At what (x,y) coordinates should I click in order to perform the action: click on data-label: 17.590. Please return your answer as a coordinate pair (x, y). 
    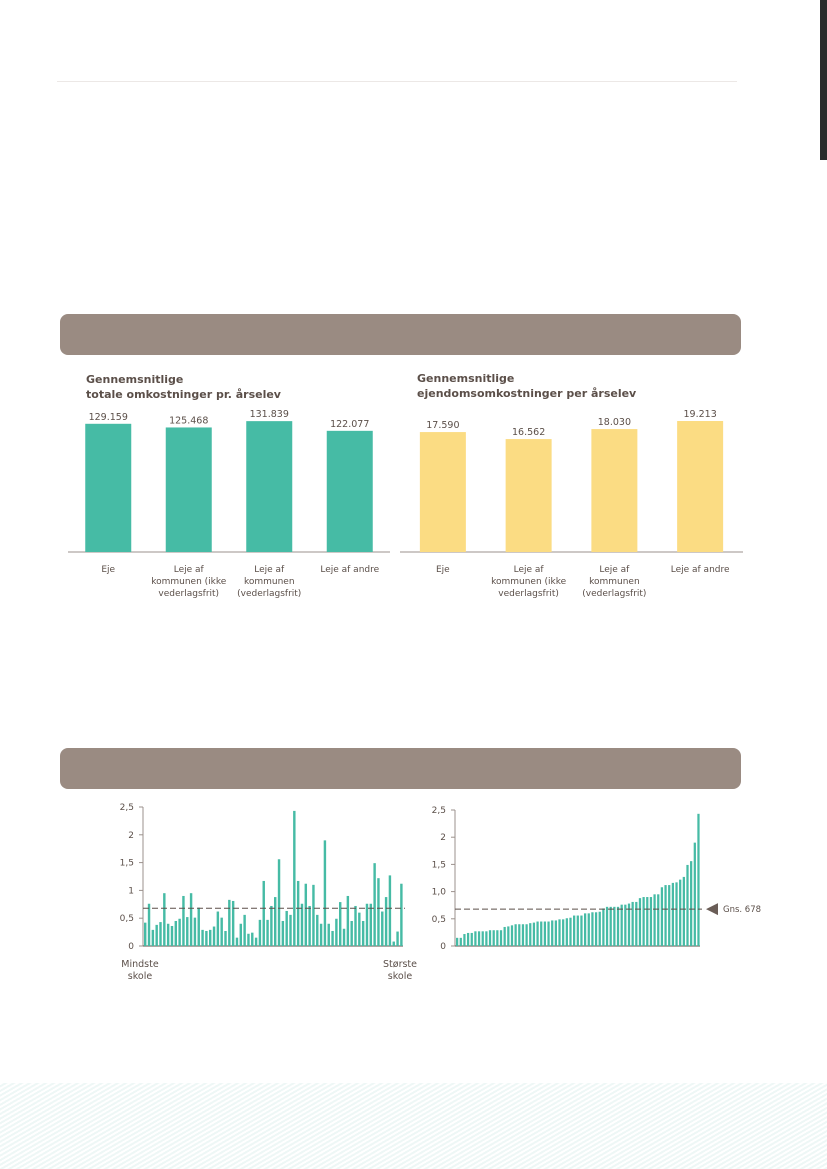
    Looking at the image, I should click on (442, 425).